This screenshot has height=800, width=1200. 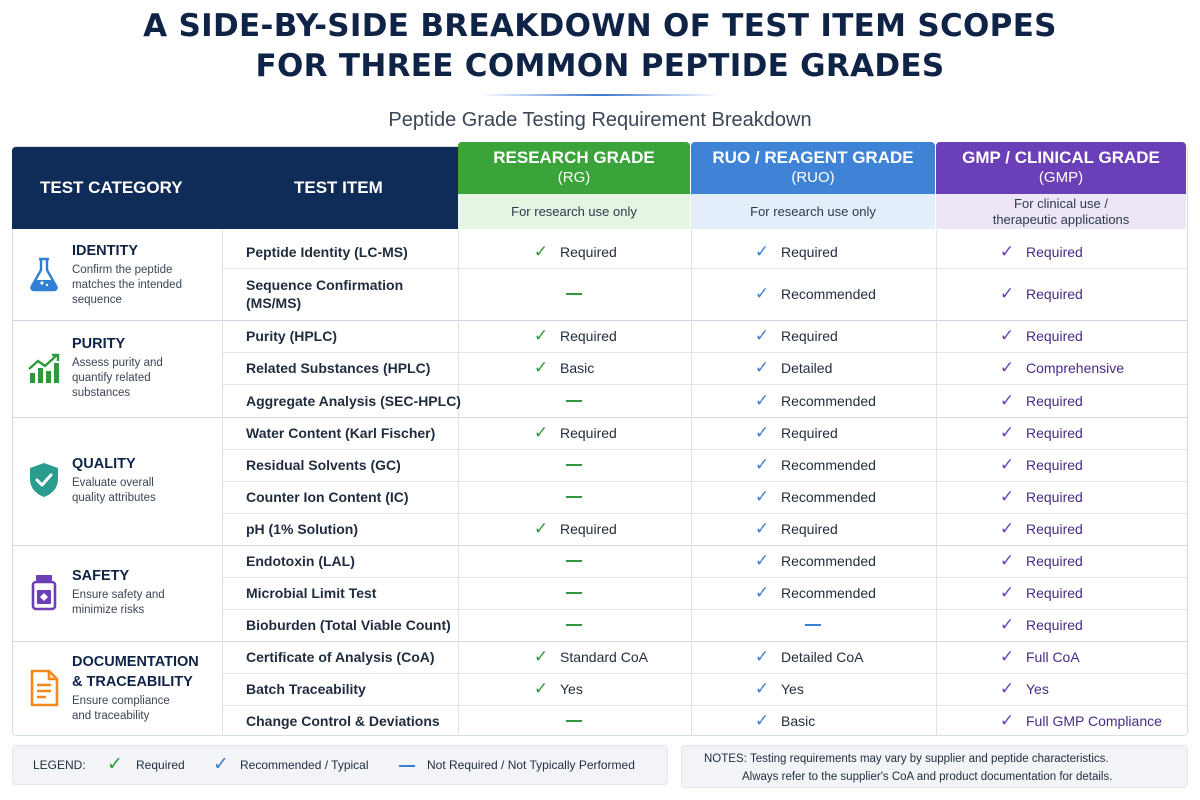 I want to click on legend-recommended-check-icon: ✓, so click(x=221, y=764).